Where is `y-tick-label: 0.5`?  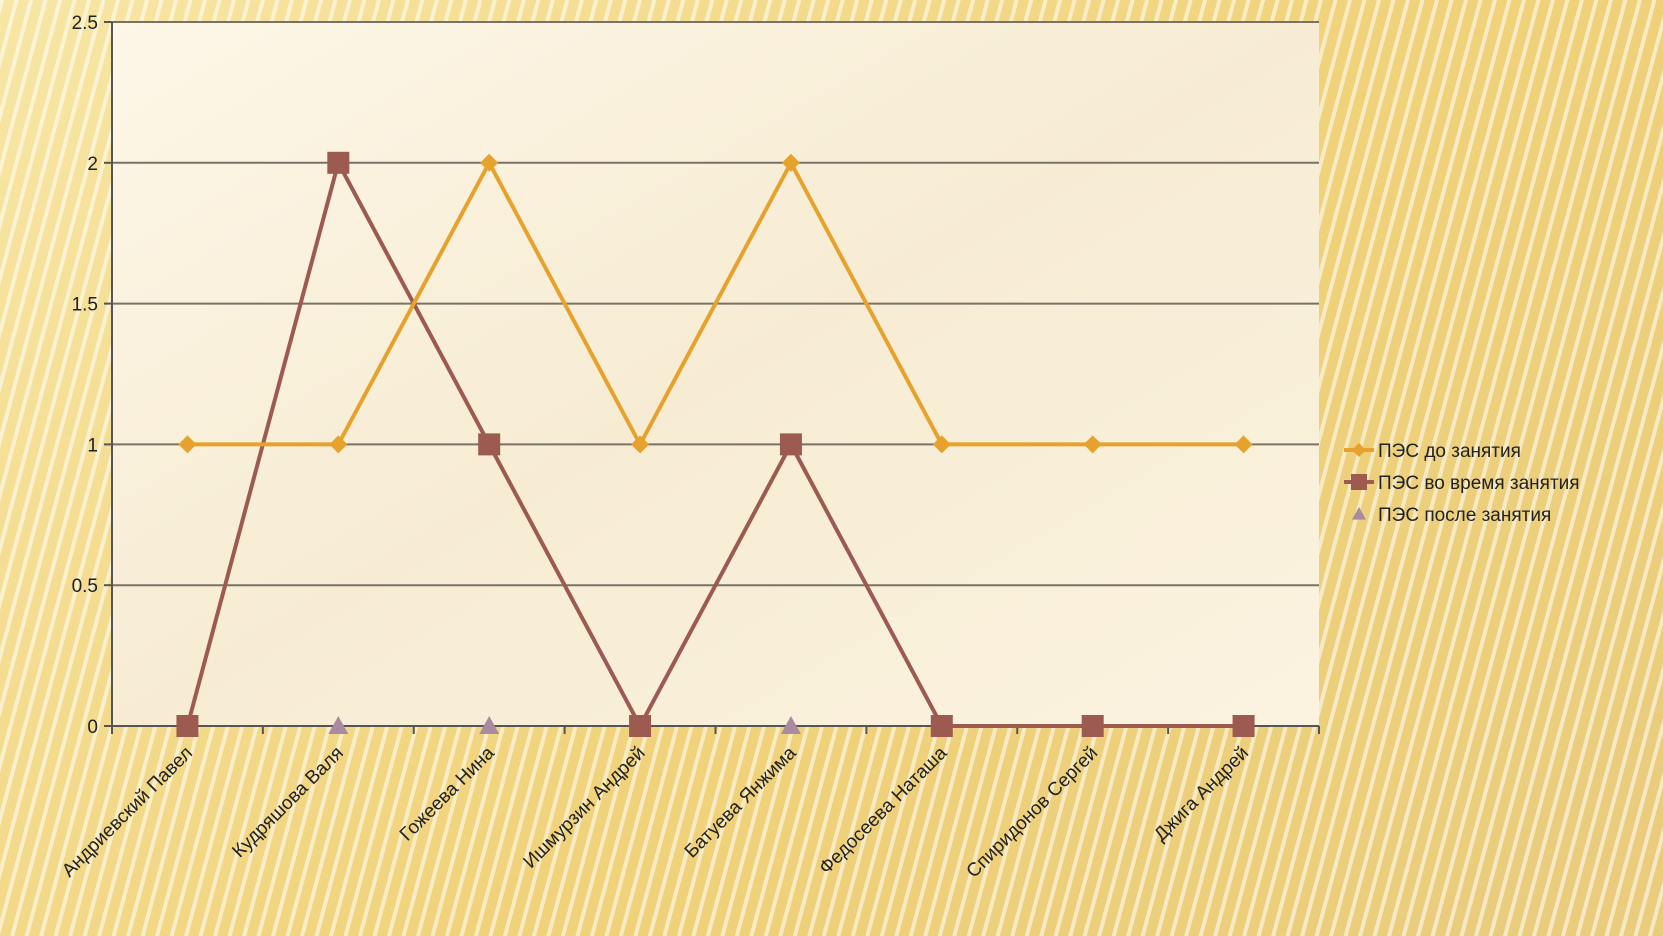 y-tick-label: 0.5 is located at coordinates (85, 586).